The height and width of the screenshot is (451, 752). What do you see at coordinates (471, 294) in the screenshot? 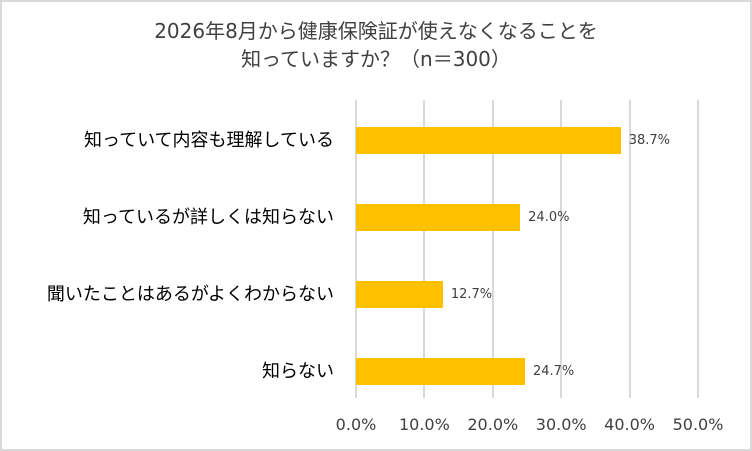
I see `data-label: 12.7%` at bounding box center [471, 294].